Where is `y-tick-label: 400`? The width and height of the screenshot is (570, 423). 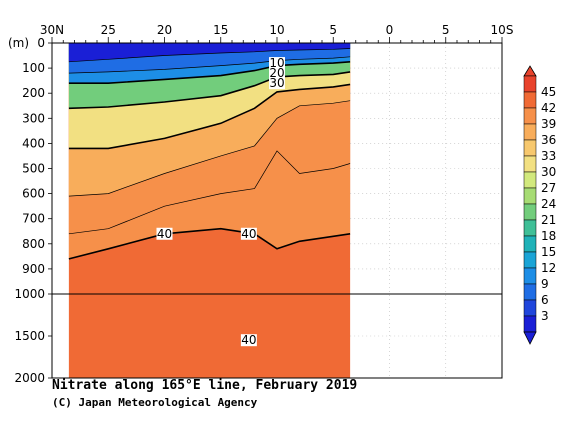
y-tick-label: 400 is located at coordinates (33, 143).